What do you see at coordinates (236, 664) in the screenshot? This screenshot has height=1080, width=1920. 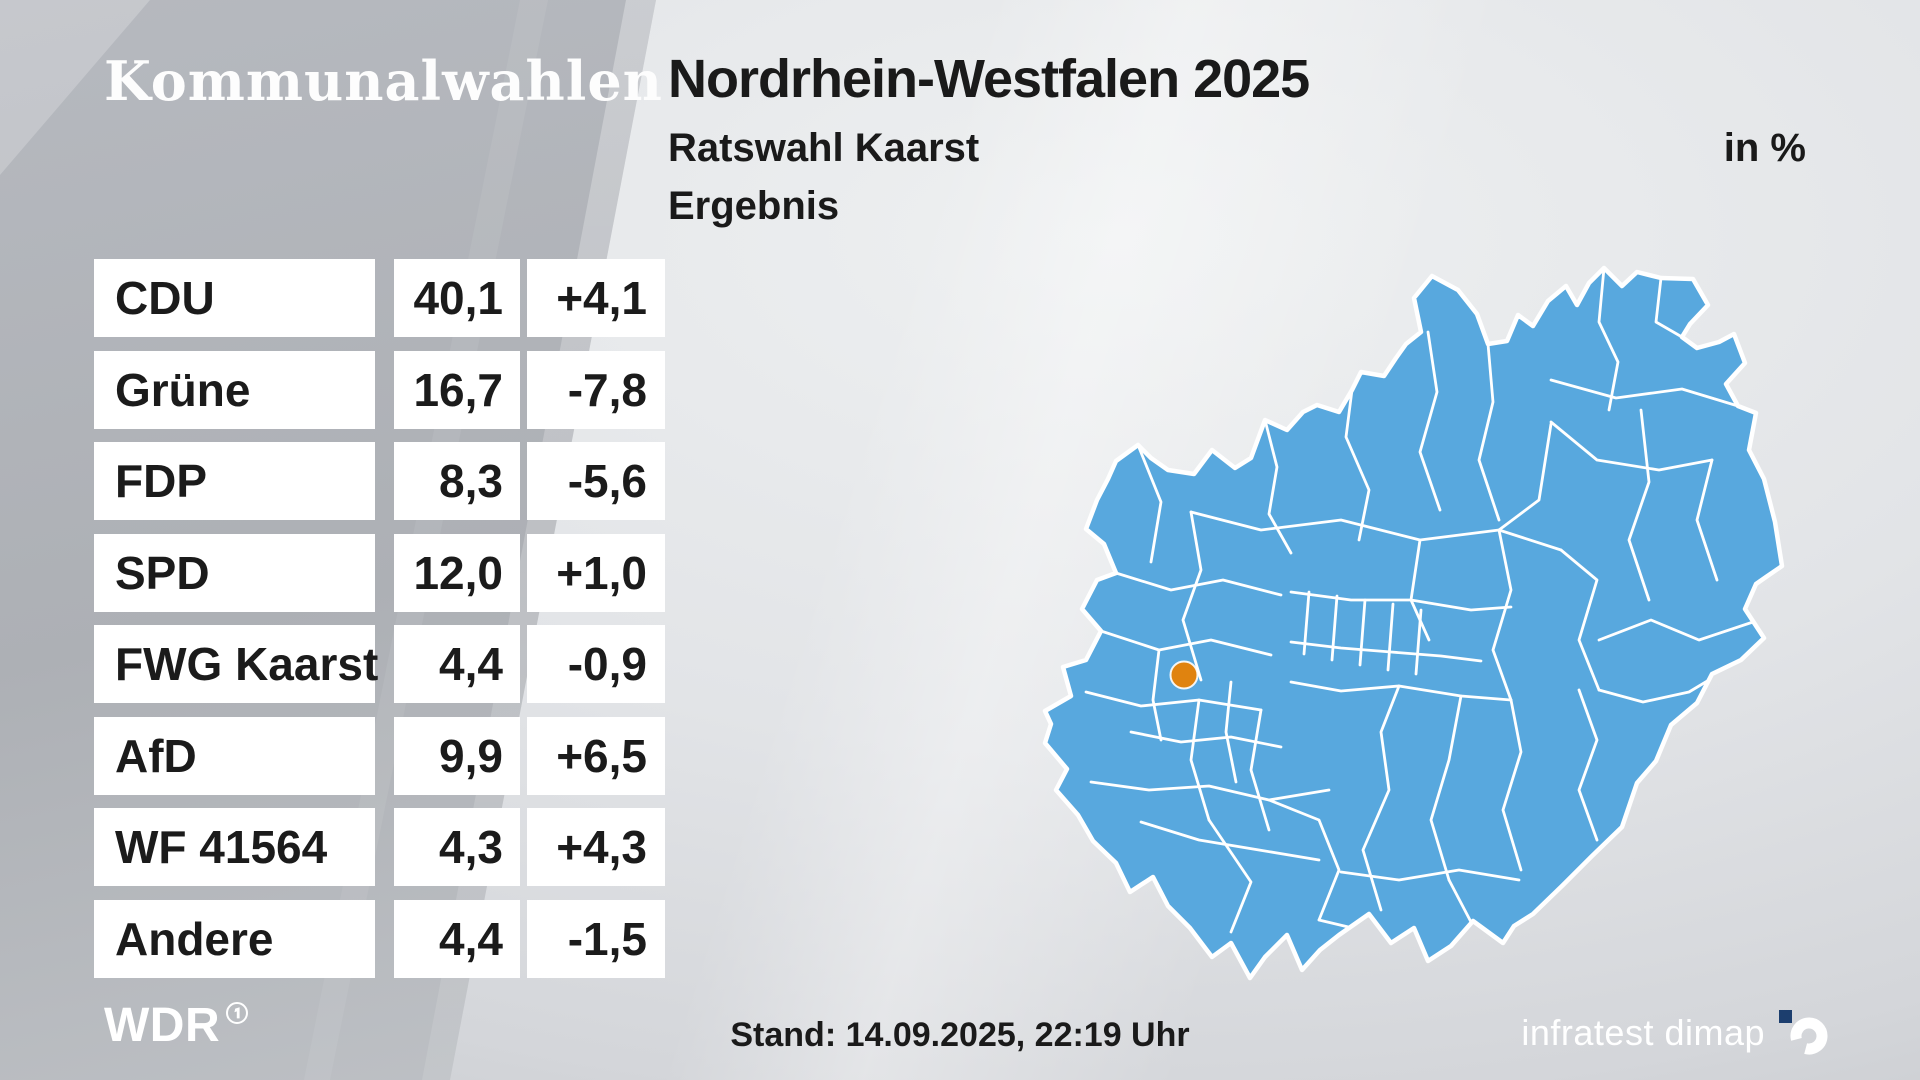 I see `party-name-cell: FWG Kaarst` at bounding box center [236, 664].